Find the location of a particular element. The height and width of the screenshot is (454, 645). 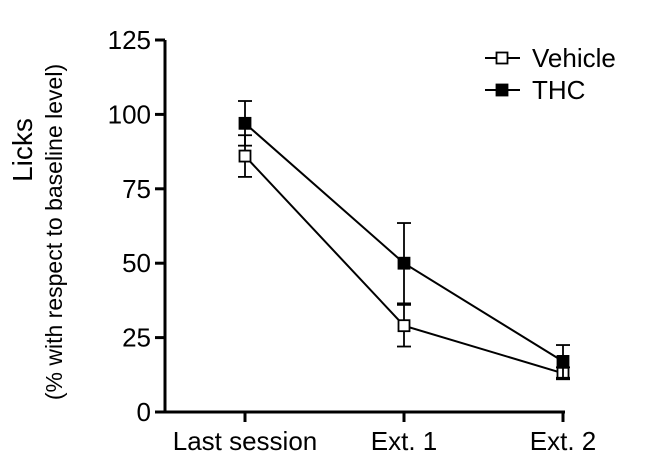

y-tick-label-75: 75 is located at coordinates (136, 189).